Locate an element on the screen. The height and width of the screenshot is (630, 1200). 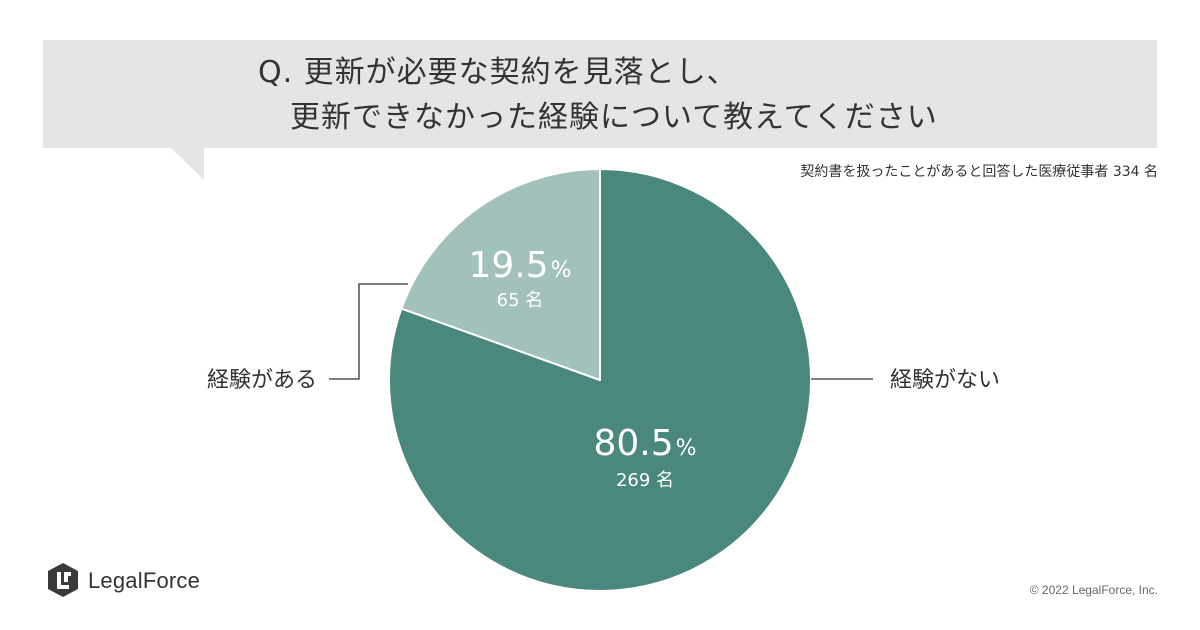
copyright: © 2022 LegalForce, Inc. is located at coordinates (1093, 590).